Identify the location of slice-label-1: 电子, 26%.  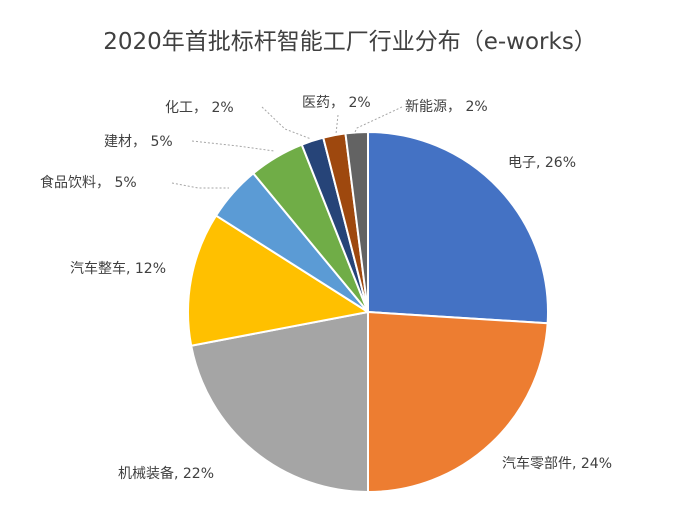
(542, 163).